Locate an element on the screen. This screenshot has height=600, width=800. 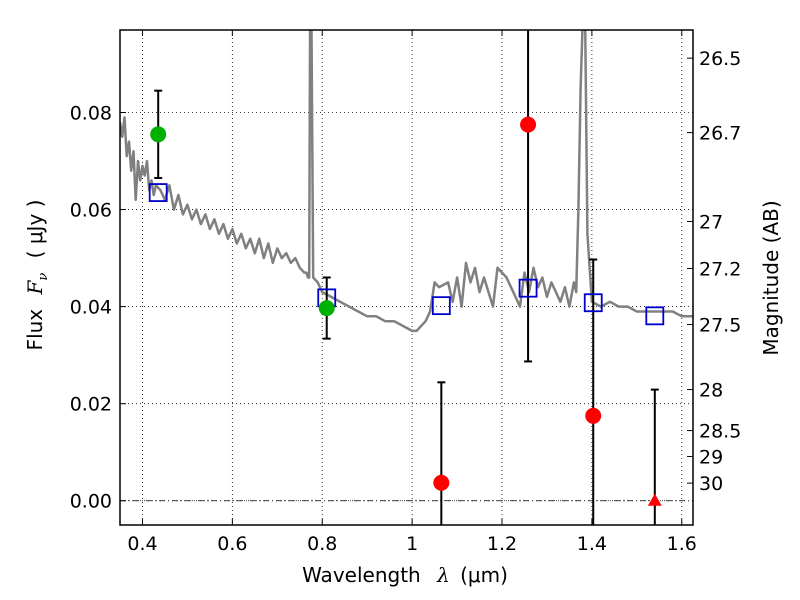
x-tick-label: 1.2 is located at coordinates (502, 544).